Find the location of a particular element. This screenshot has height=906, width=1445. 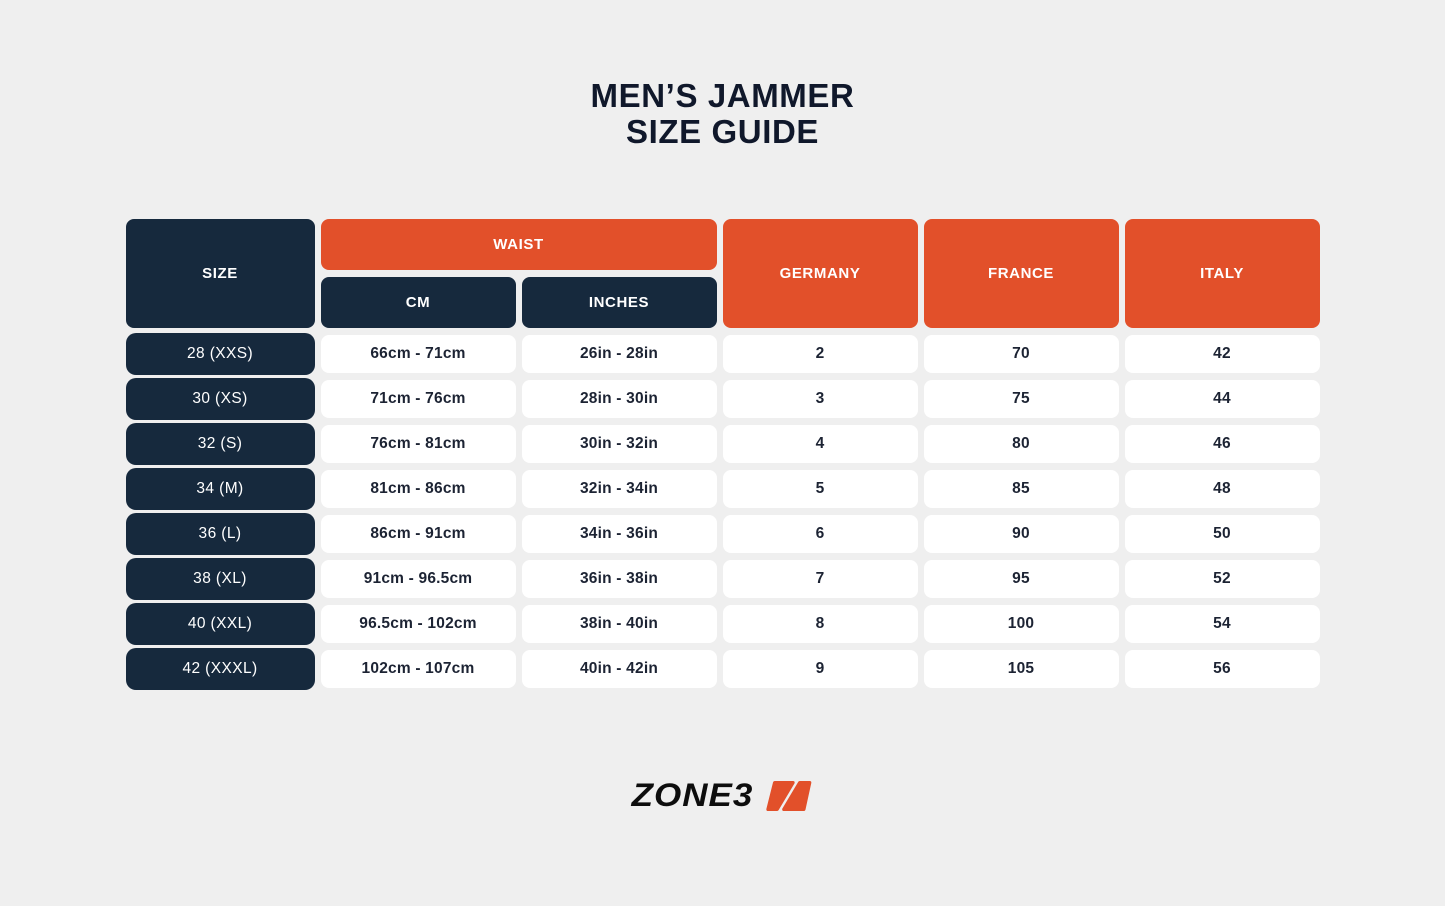

italy-cell: 44 is located at coordinates (1222, 399).